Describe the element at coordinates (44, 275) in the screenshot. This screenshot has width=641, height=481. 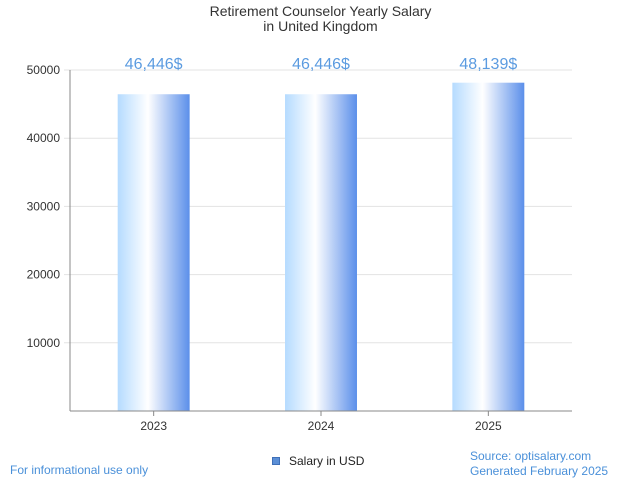
I see `y-tick-label: 20000` at that location.